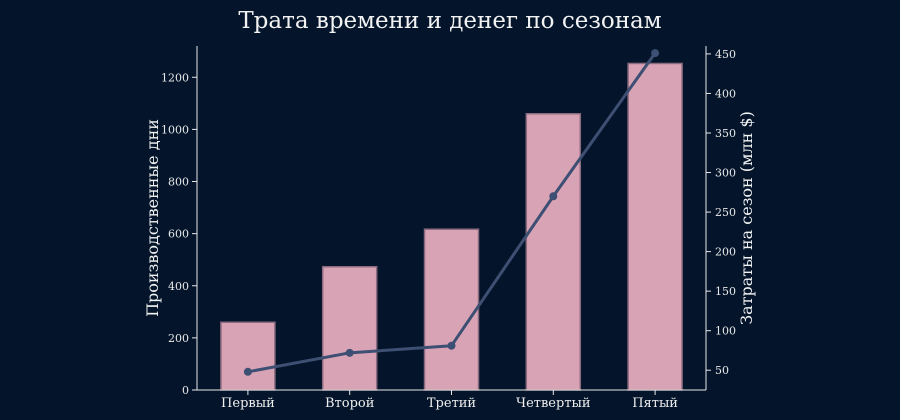 This screenshot has height=420, width=900. Describe the element at coordinates (722, 370) in the screenshot. I see `y-right-tick-label: 50` at that location.